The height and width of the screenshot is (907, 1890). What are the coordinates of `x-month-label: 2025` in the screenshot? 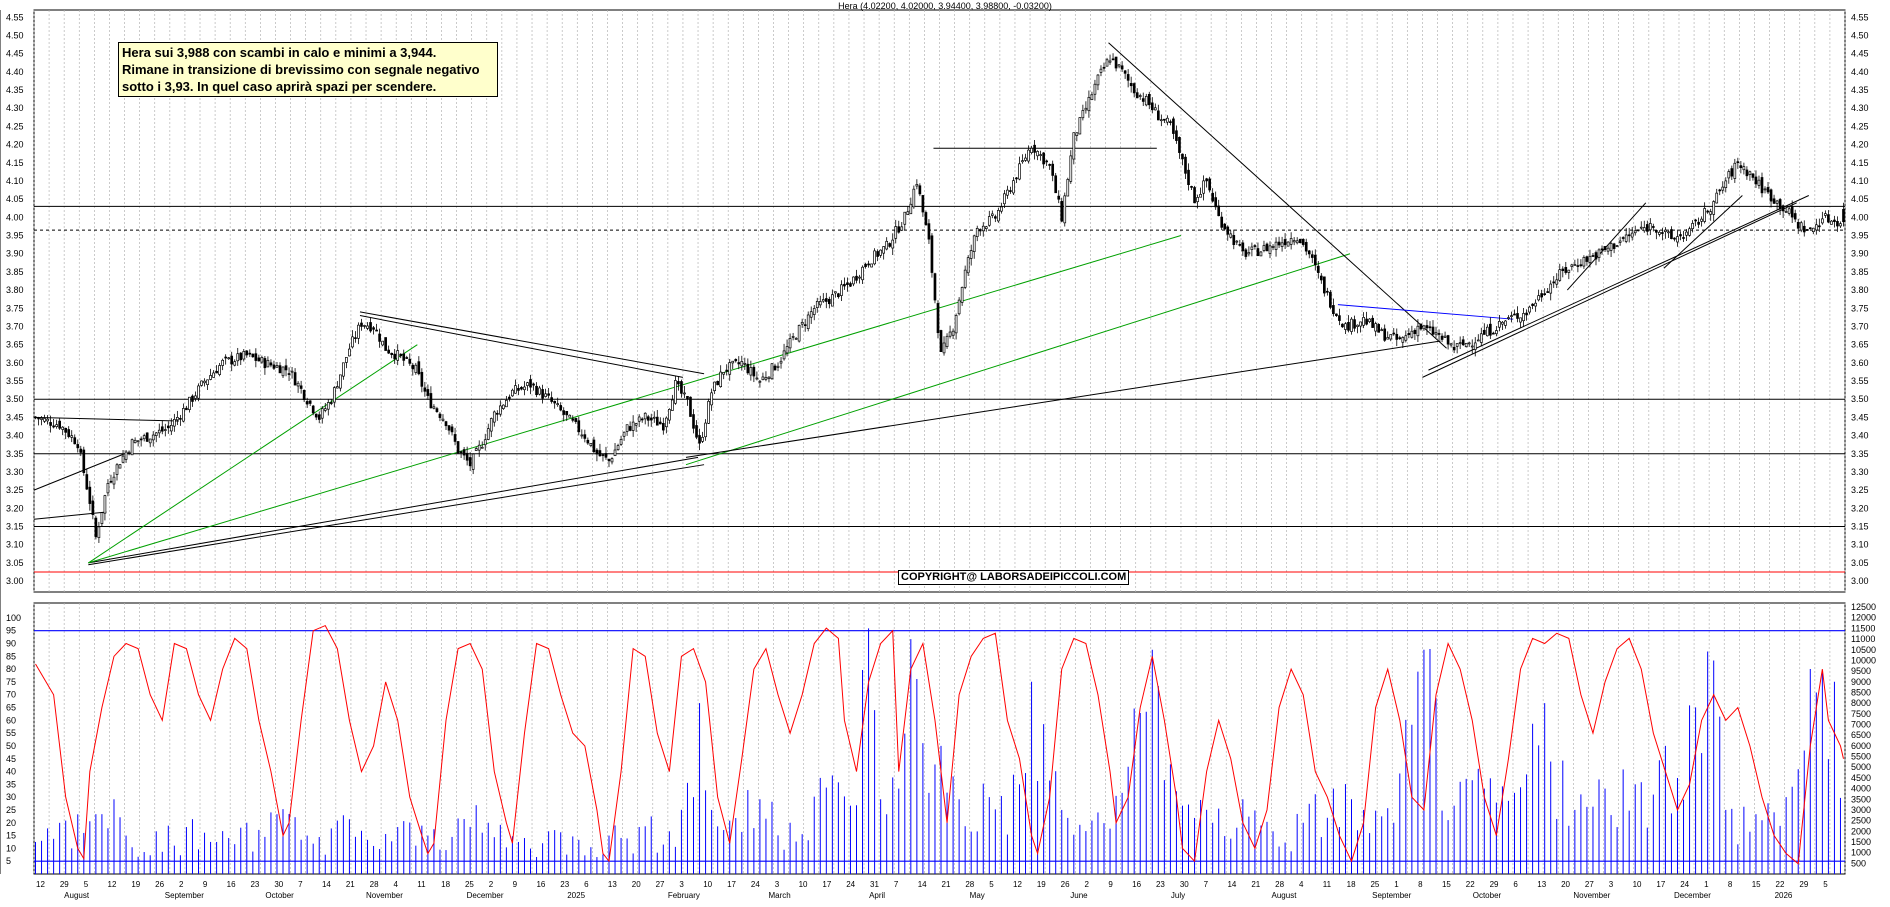 It's located at (576, 895).